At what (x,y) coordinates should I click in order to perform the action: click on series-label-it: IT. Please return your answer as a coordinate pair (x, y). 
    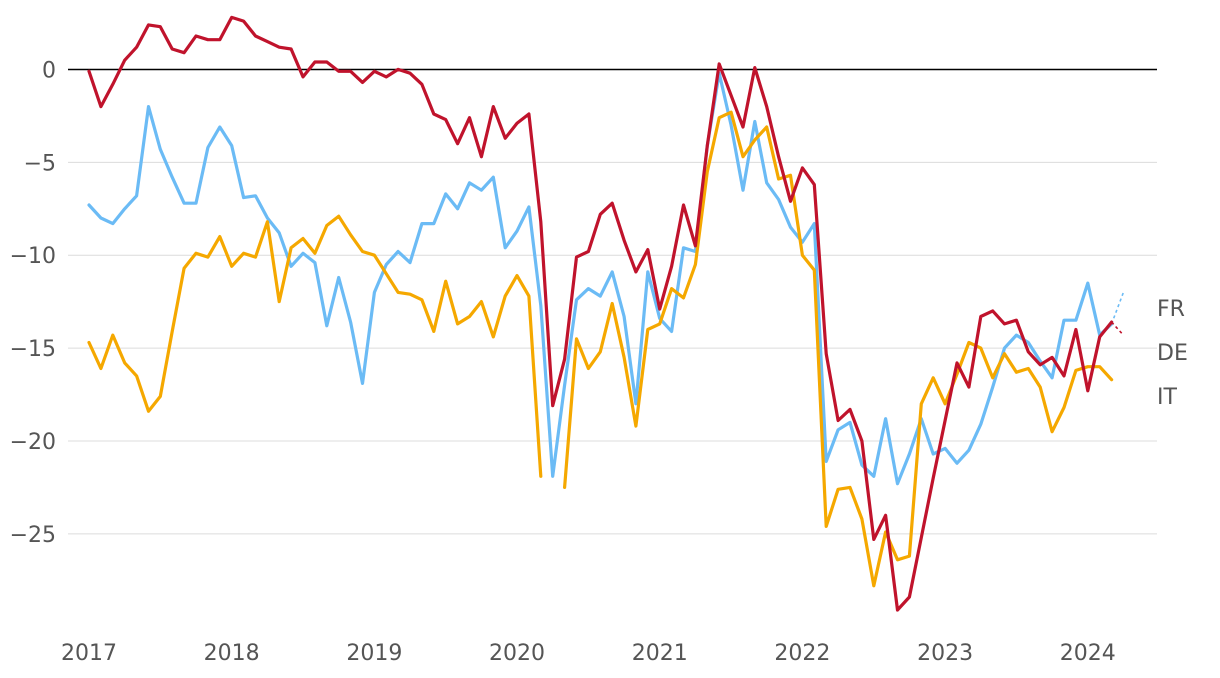
    Looking at the image, I should click on (1167, 397).